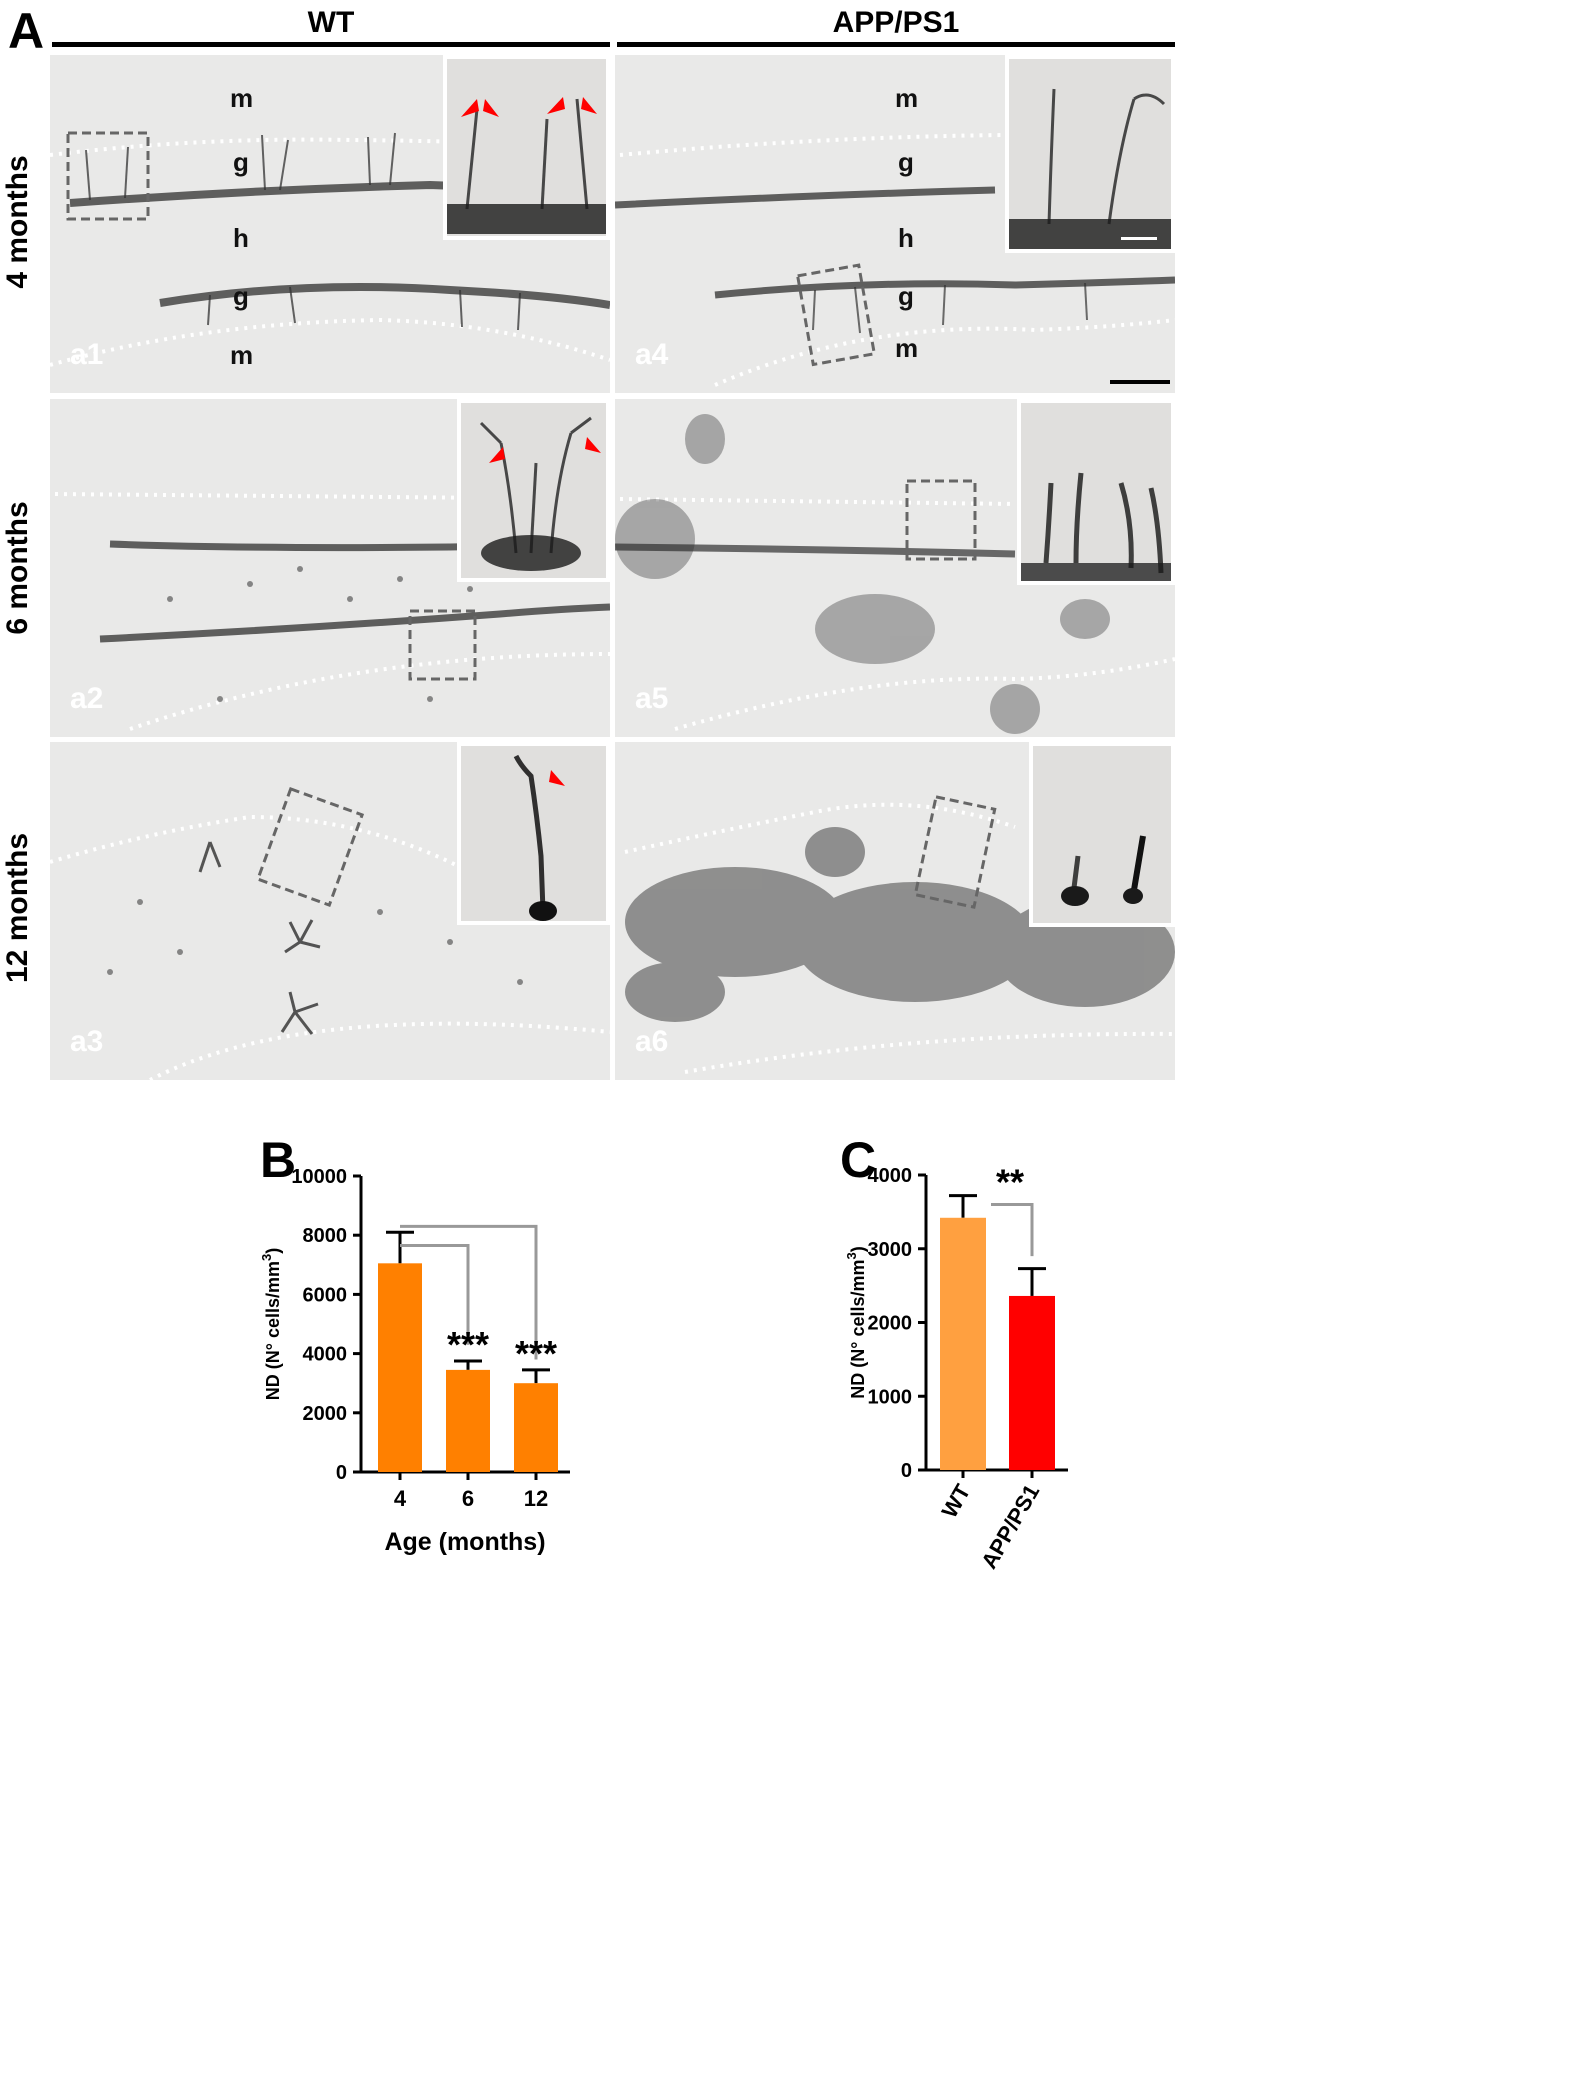  Describe the element at coordinates (858, 1160) in the screenshot. I see `panel-c-letter: C` at that location.